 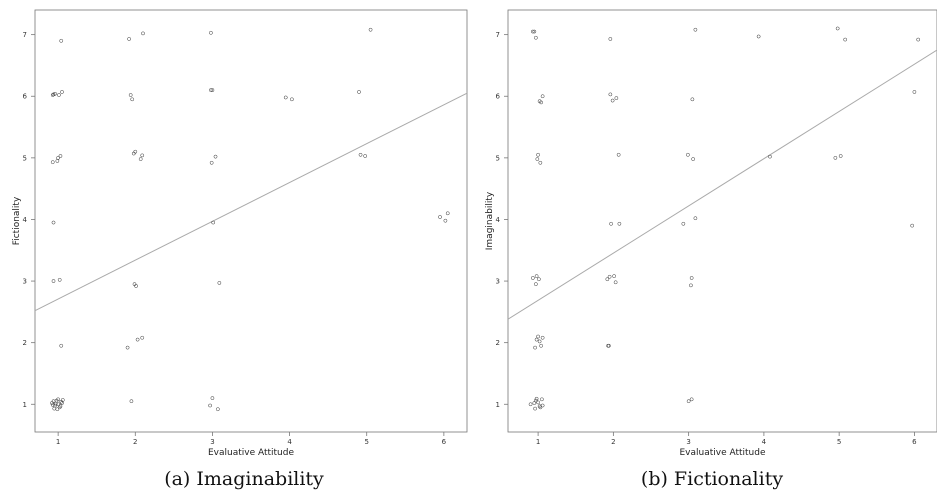 I want to click on chart-b-y-tick-label: 1, so click(x=498, y=405).